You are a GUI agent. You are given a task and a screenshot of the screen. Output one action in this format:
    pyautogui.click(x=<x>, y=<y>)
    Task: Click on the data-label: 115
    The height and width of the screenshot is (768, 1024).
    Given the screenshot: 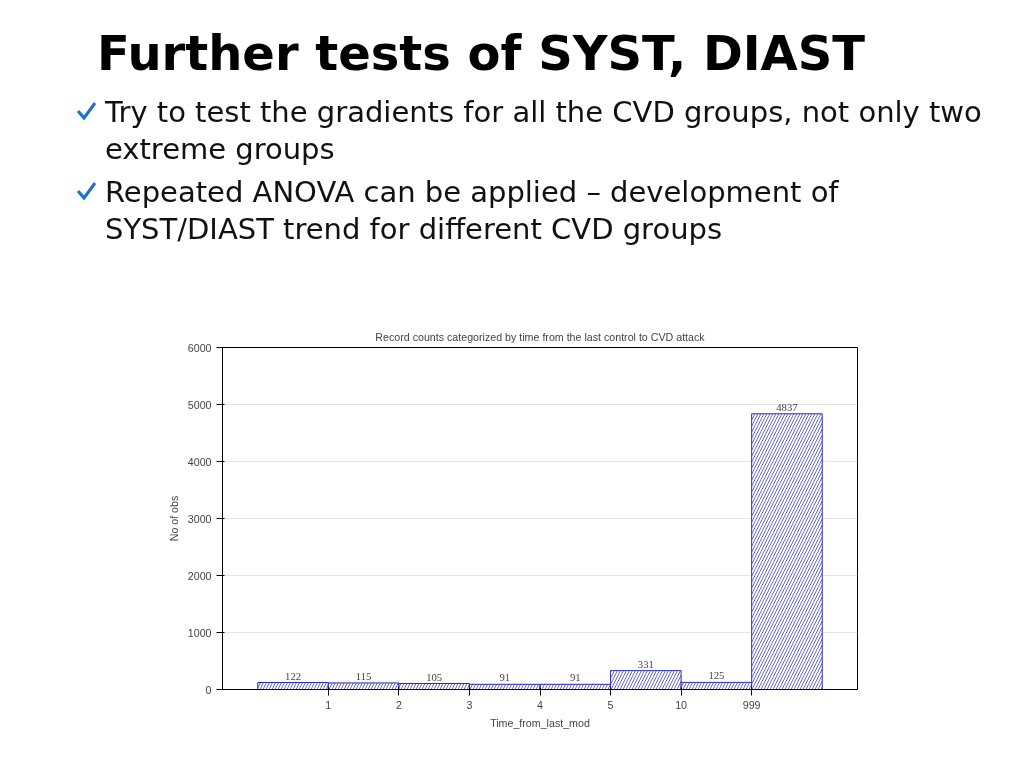 What is the action you would take?
    pyautogui.click(x=363, y=676)
    